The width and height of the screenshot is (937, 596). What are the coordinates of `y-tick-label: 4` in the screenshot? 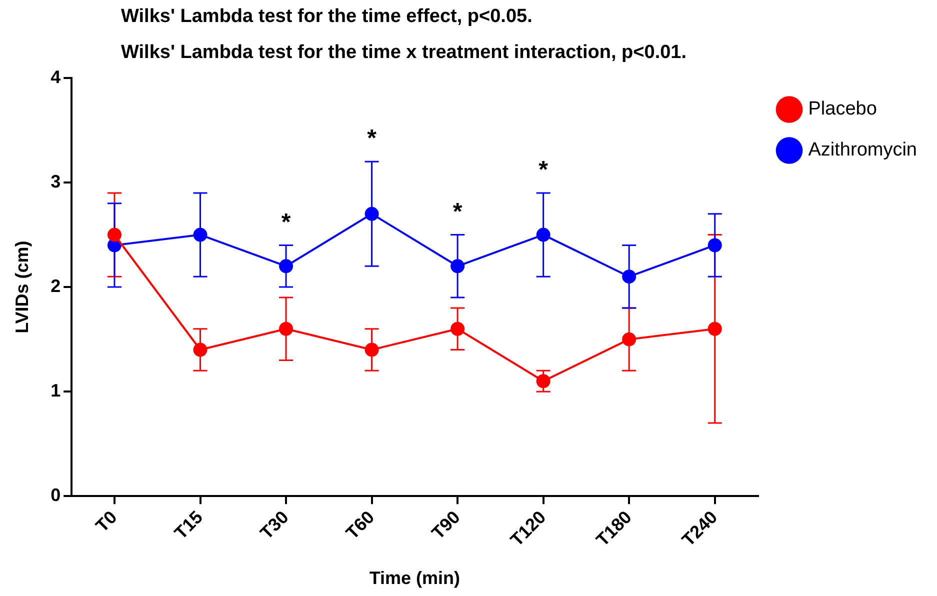 It's located at (55, 76).